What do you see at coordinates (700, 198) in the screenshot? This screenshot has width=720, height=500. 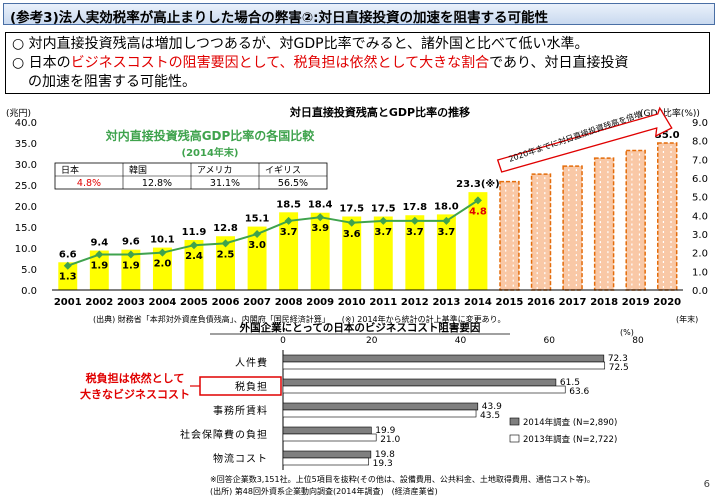 I see `chart1-y2-tick: 5.0` at bounding box center [700, 198].